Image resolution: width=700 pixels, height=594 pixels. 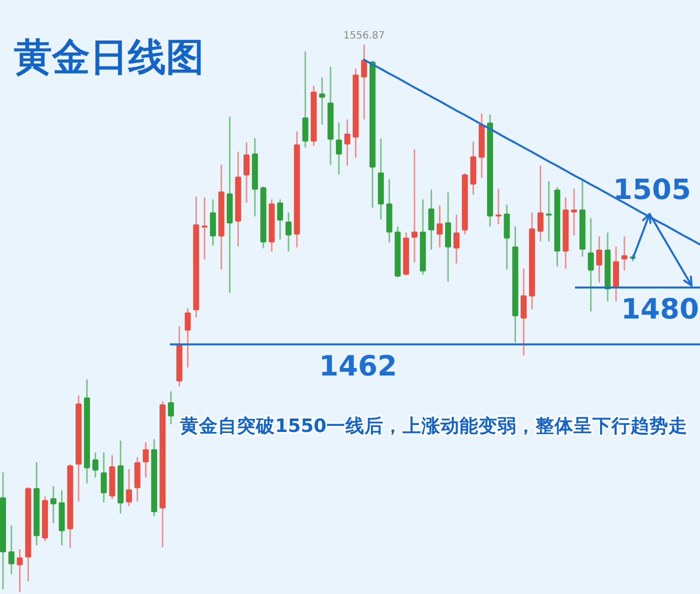 What do you see at coordinates (358, 365) in the screenshot?
I see `ref-line-label: 1462` at bounding box center [358, 365].